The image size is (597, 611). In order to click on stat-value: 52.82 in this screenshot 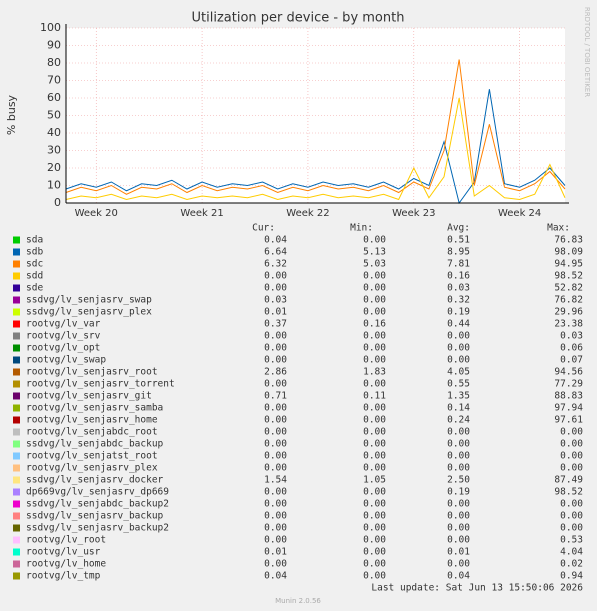, I will do `click(568, 288)`.